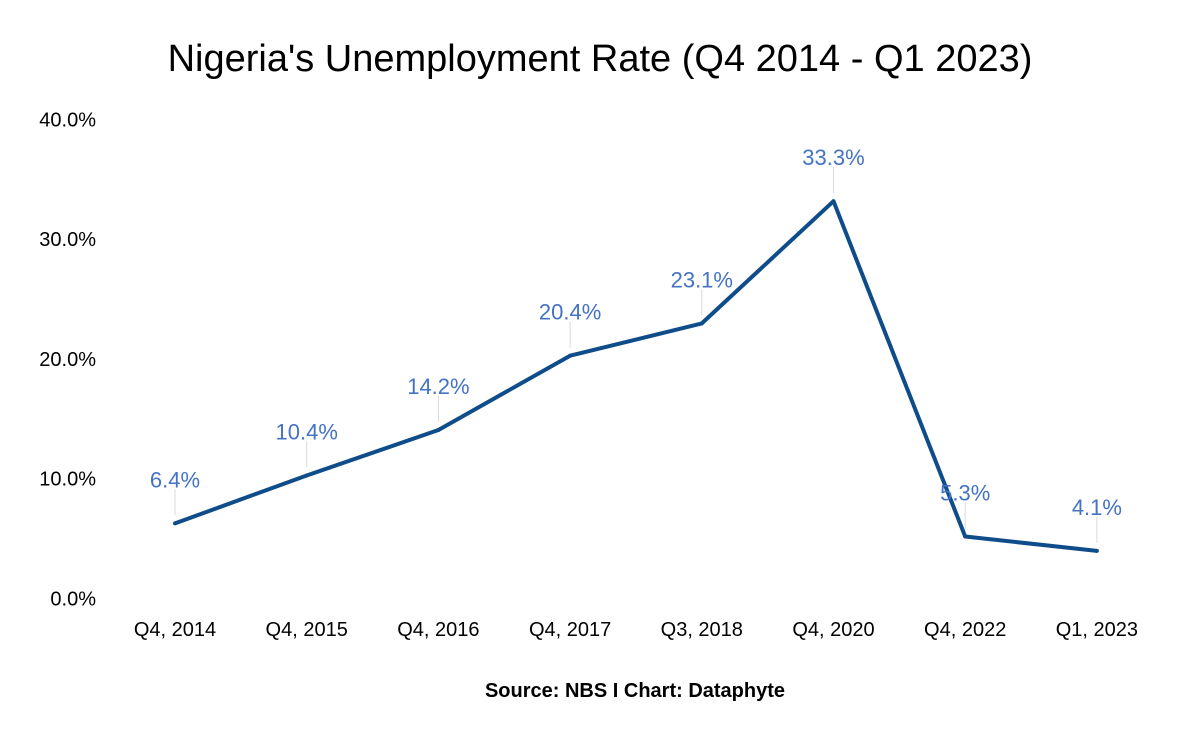 Image resolution: width=1200 pixels, height=742 pixels. I want to click on x-tick-label: Q3, 2018, so click(702, 630).